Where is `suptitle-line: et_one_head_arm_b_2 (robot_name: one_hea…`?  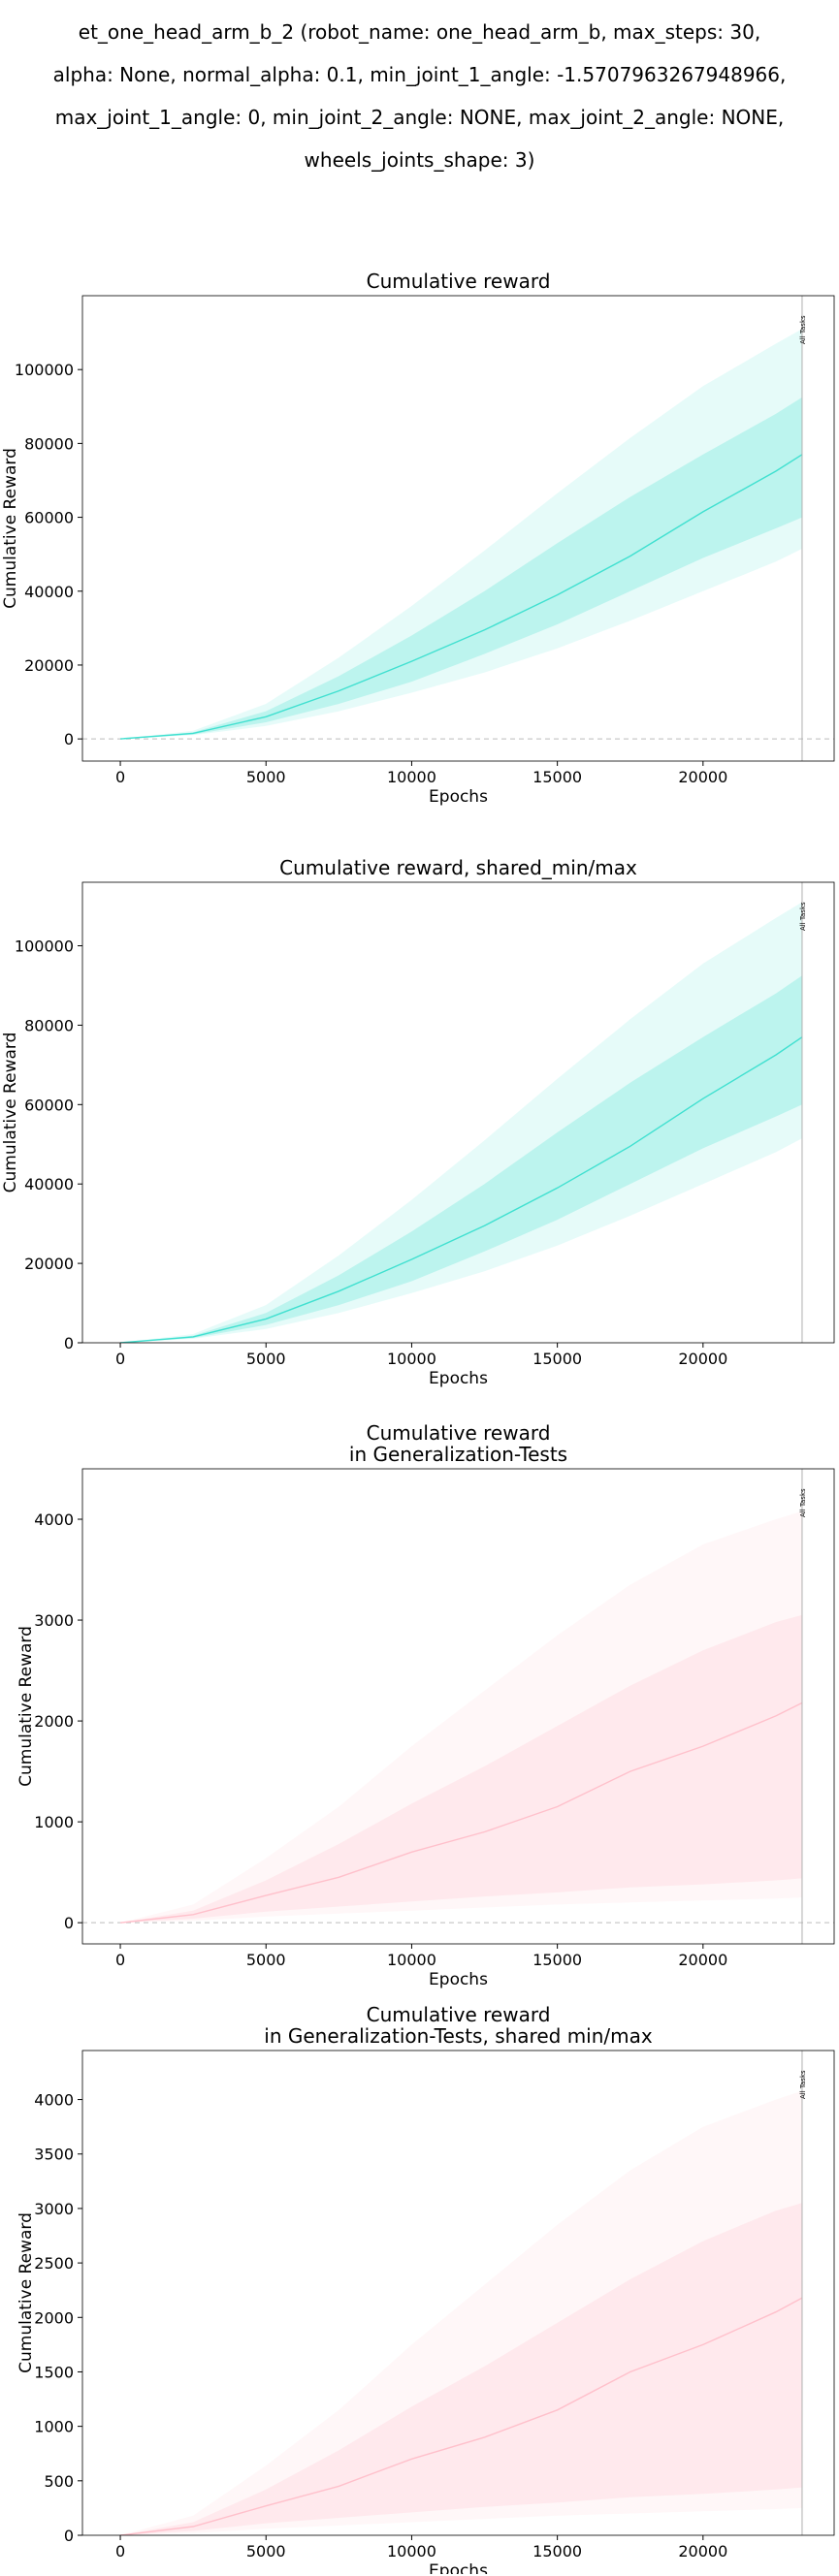
suptitle-line: et_one_head_arm_b_2 (robot_name: one_hea… is located at coordinates (419, 32).